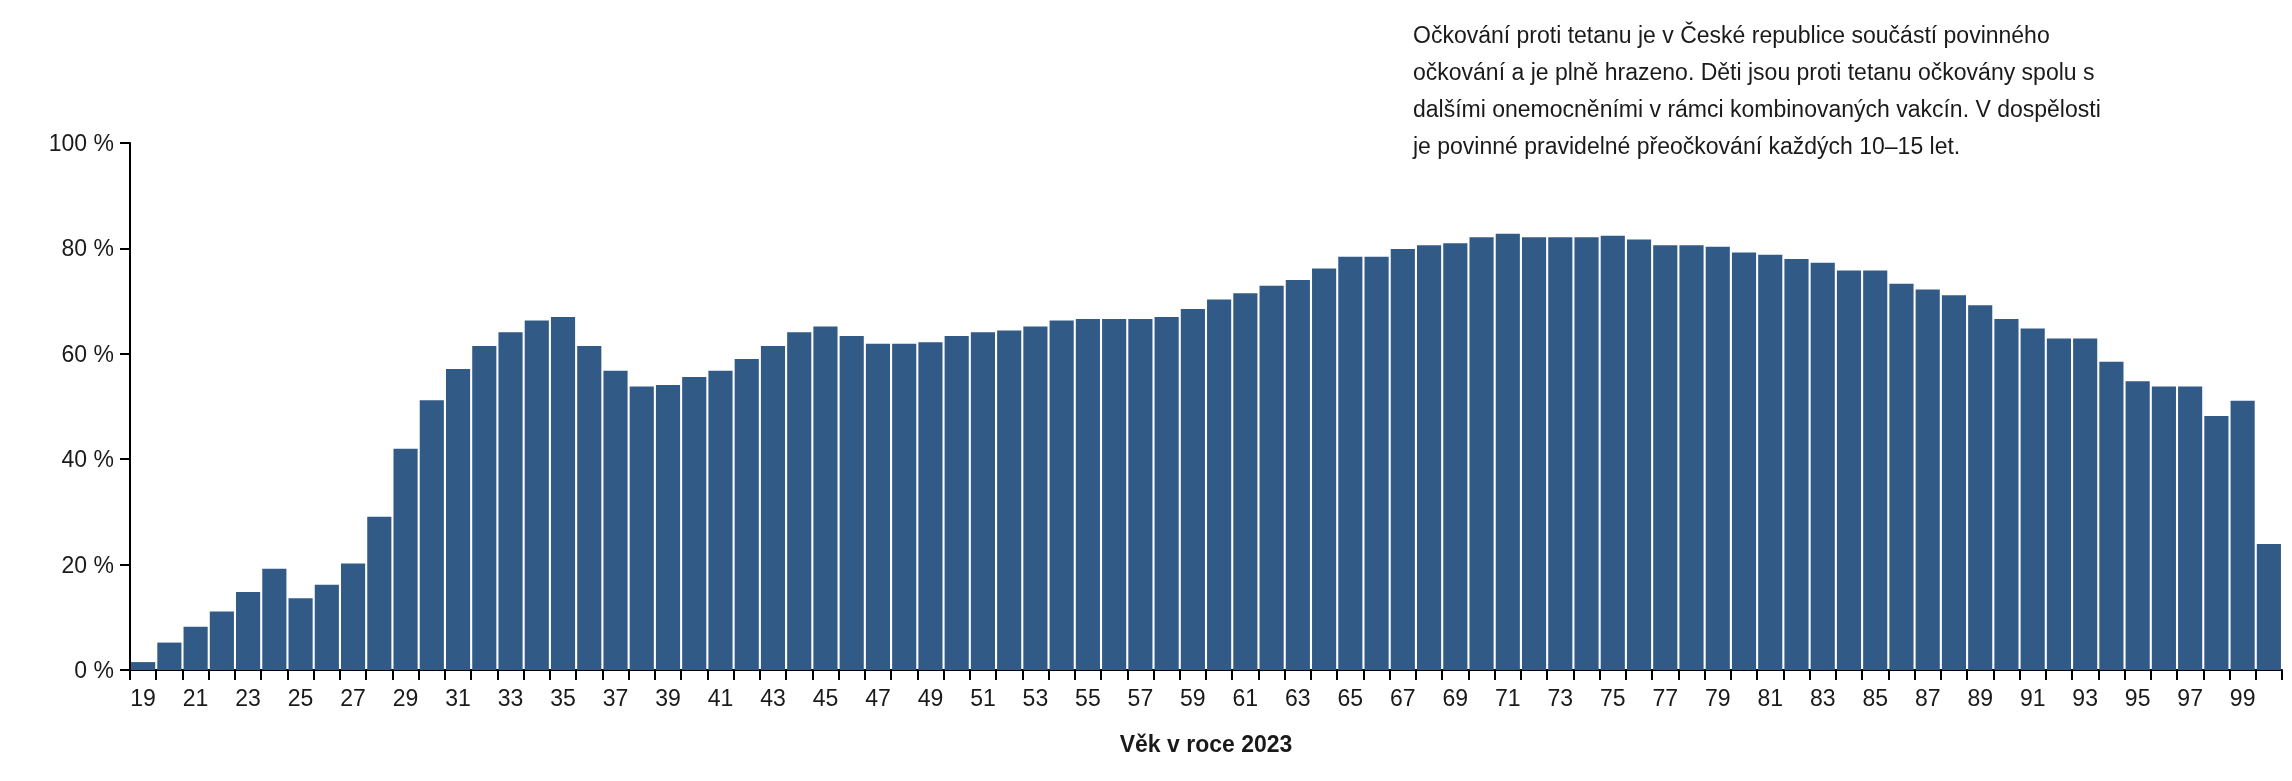  Describe the element at coordinates (1560, 697) in the screenshot. I see `x-tick-label: 73` at that location.